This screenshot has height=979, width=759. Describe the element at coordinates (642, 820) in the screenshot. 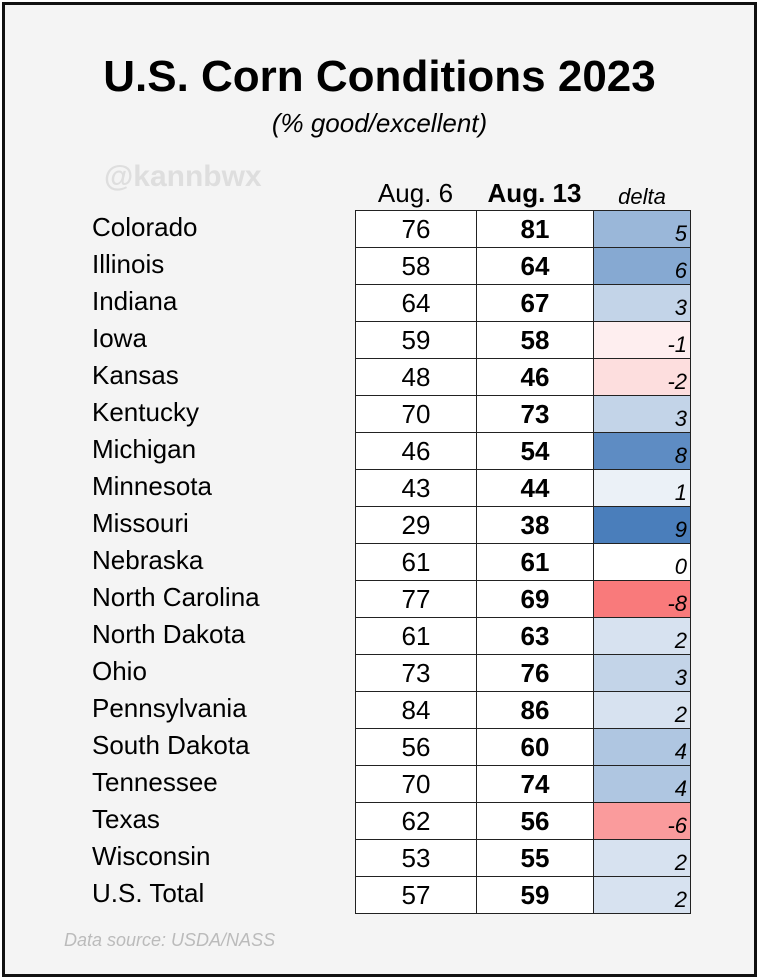

I see `delta-value: -6` at that location.